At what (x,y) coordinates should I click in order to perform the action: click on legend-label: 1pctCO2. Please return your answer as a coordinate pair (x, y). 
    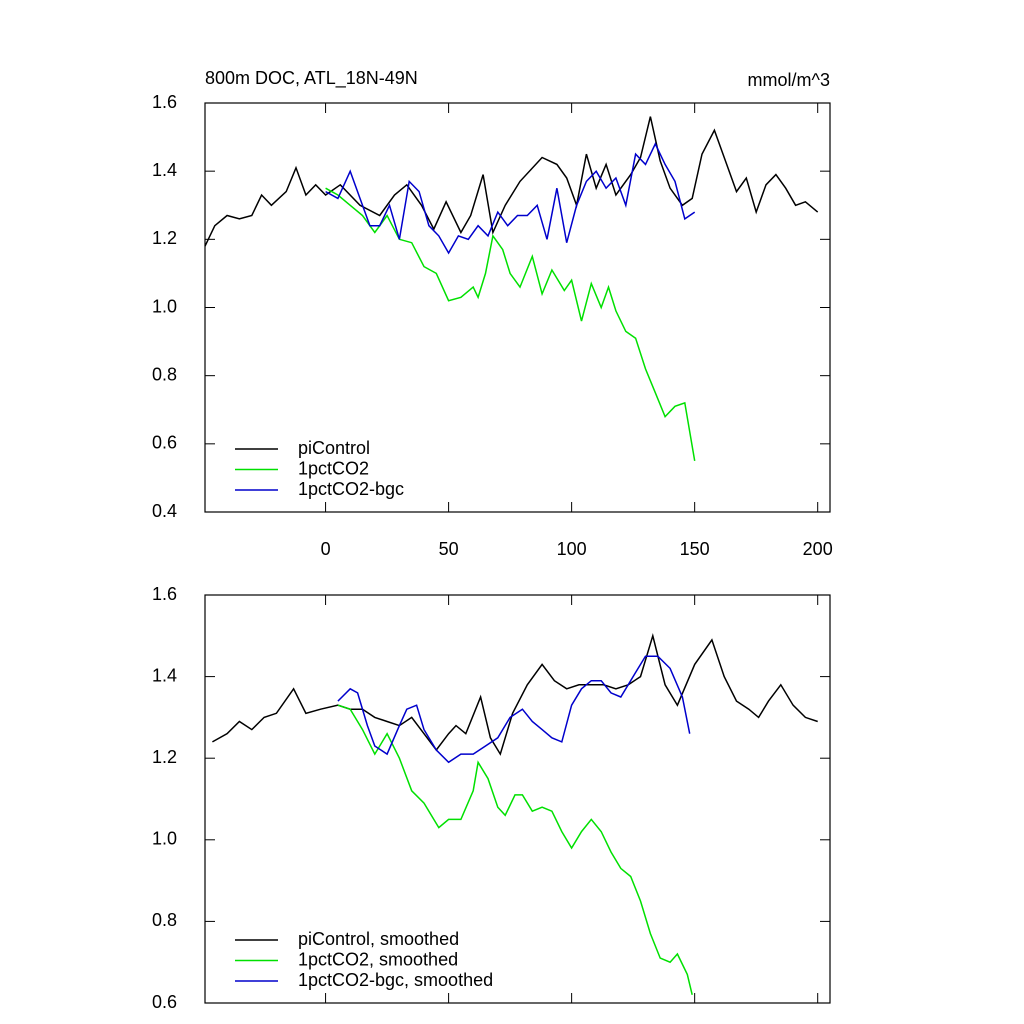
    Looking at the image, I should click on (333, 468).